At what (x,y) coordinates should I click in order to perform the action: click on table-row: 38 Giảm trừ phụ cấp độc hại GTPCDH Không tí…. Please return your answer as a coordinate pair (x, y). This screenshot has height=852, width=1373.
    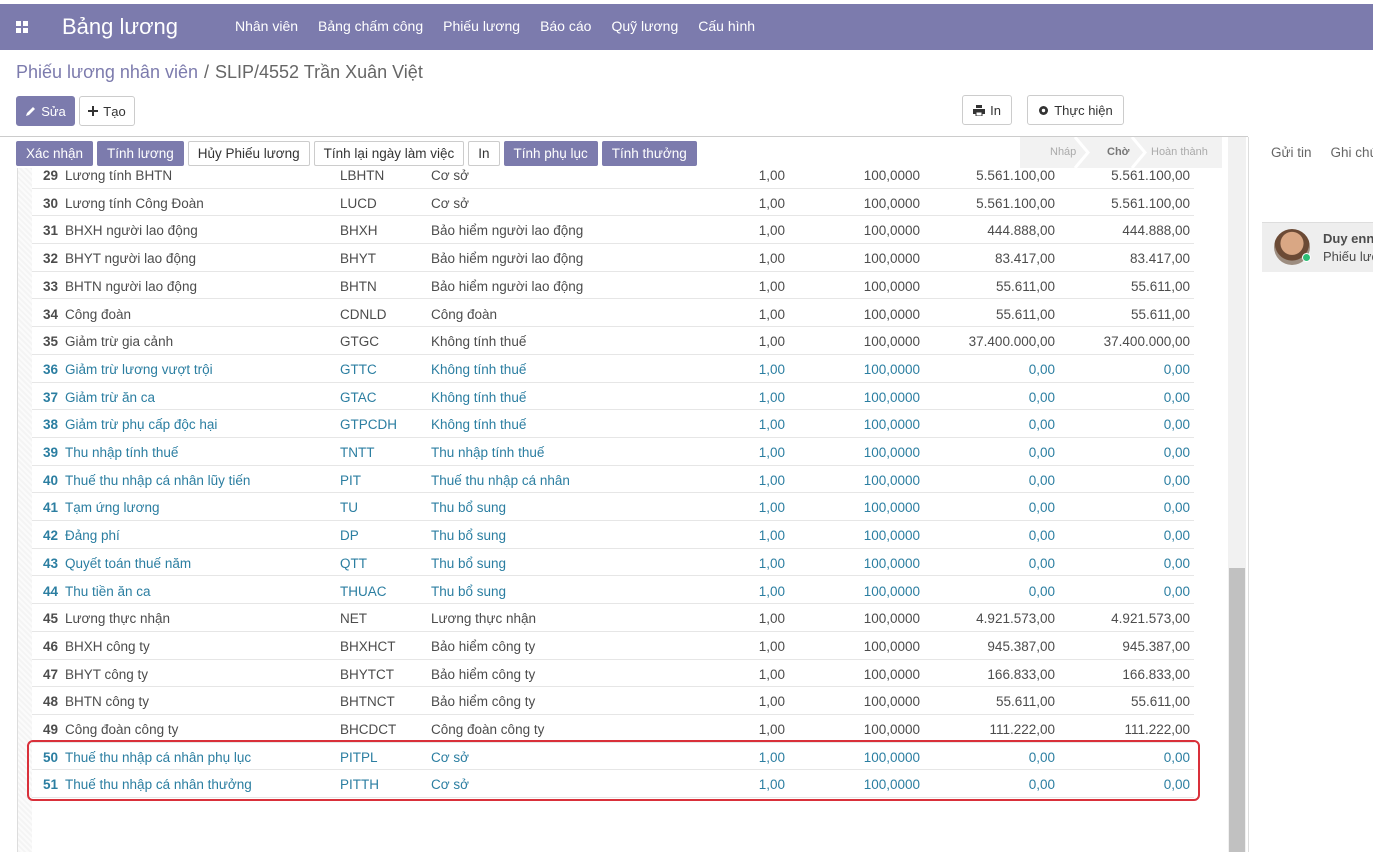
    Looking at the image, I should click on (613, 424).